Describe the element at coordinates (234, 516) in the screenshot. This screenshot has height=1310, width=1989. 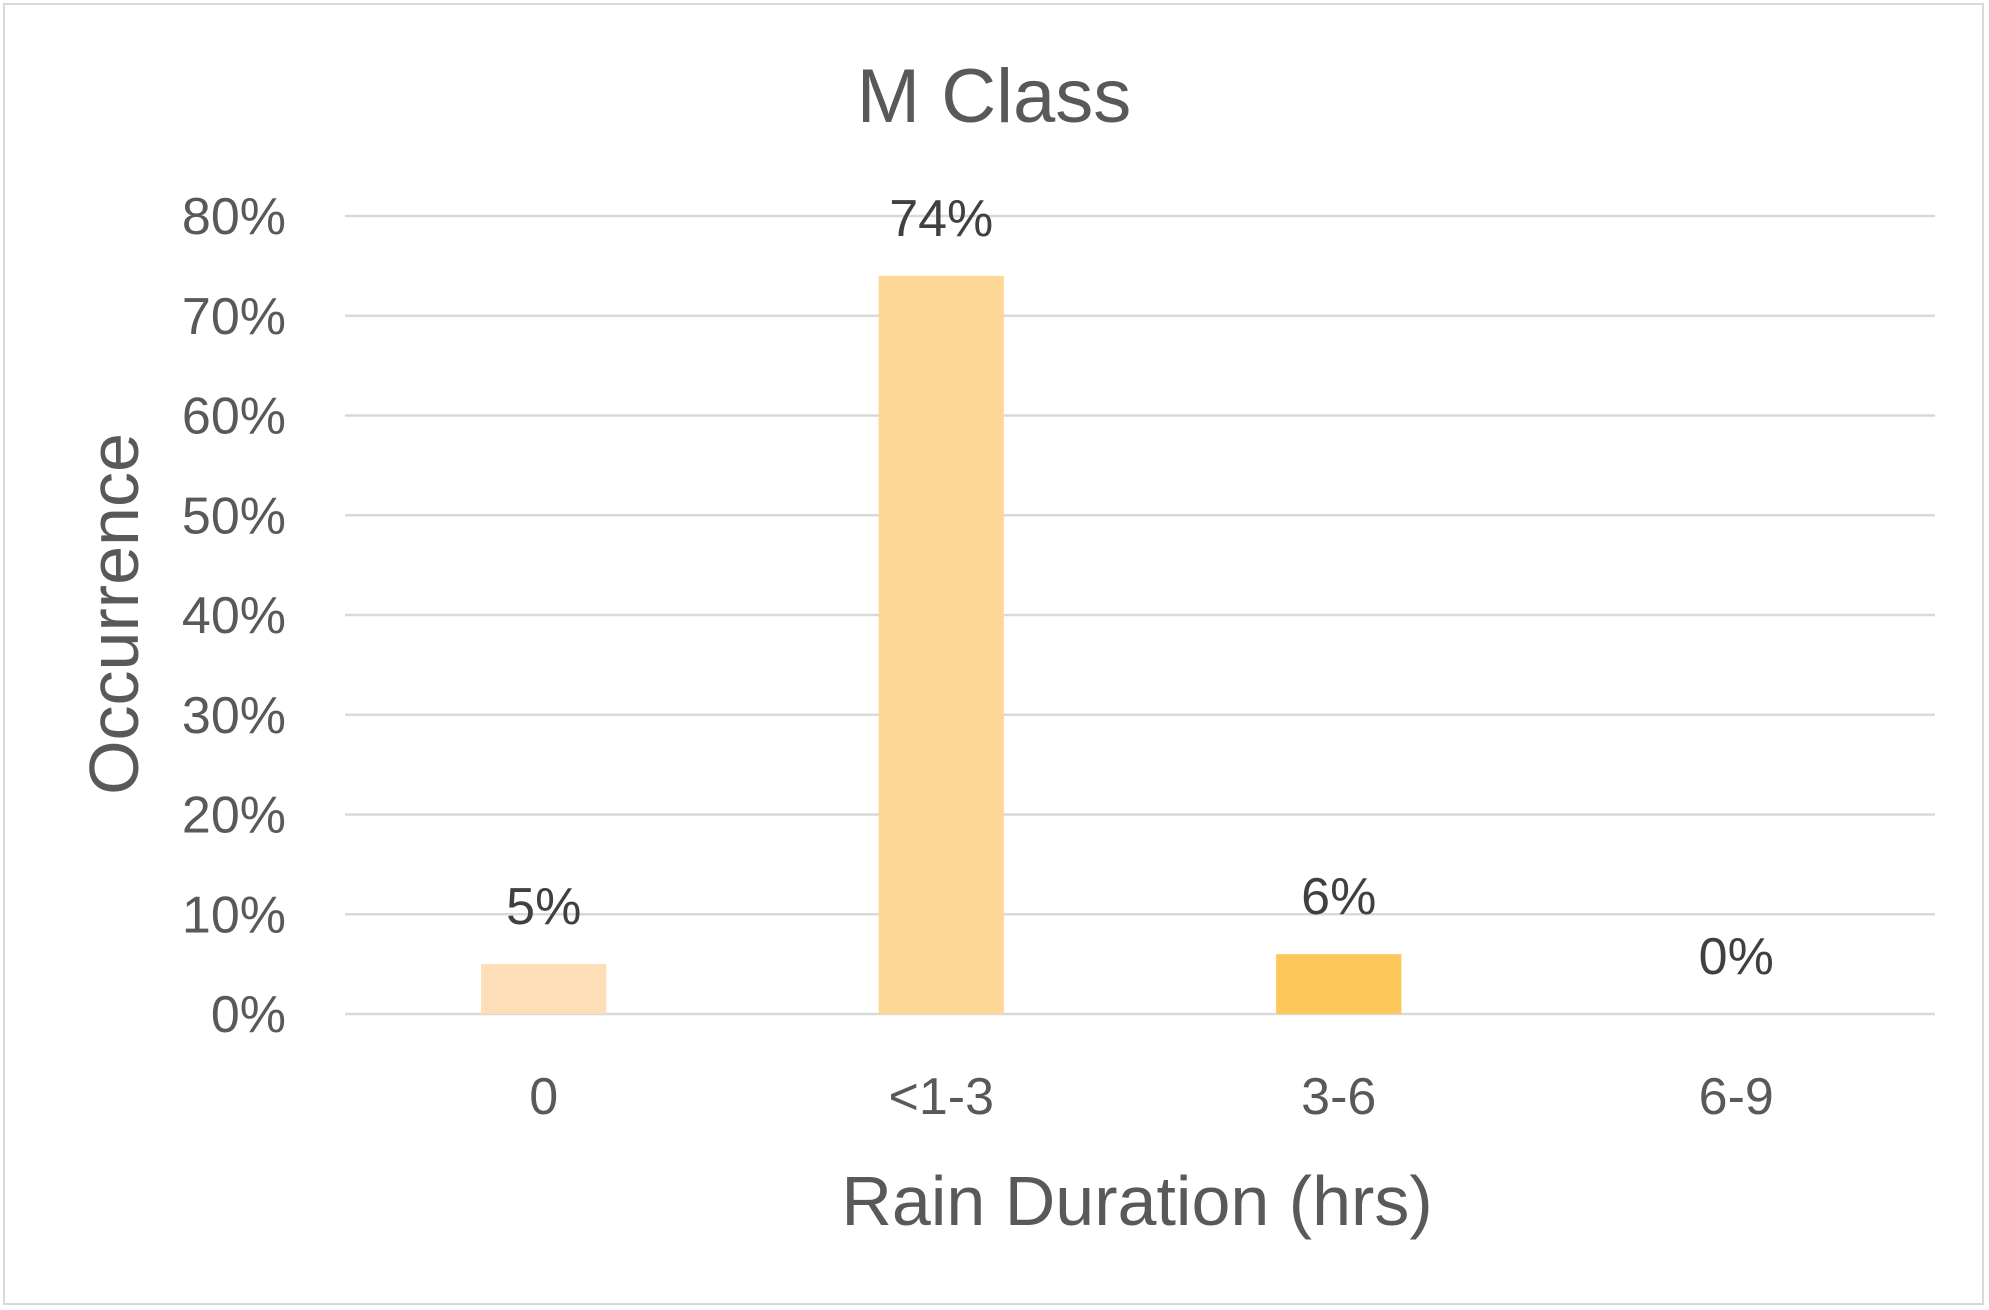
I see `y-tick-label: 50%` at that location.